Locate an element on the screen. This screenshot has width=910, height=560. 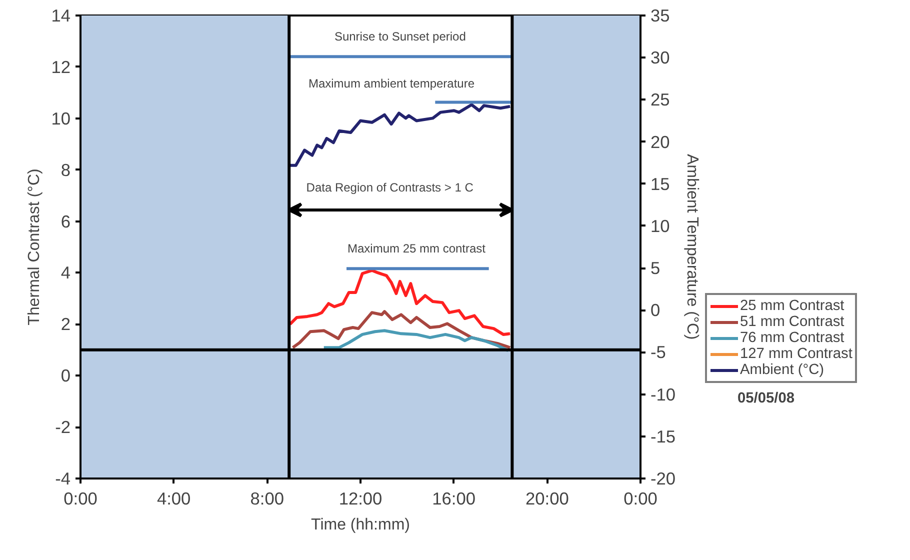
y2-tick-label: 10 is located at coordinates (660, 226).